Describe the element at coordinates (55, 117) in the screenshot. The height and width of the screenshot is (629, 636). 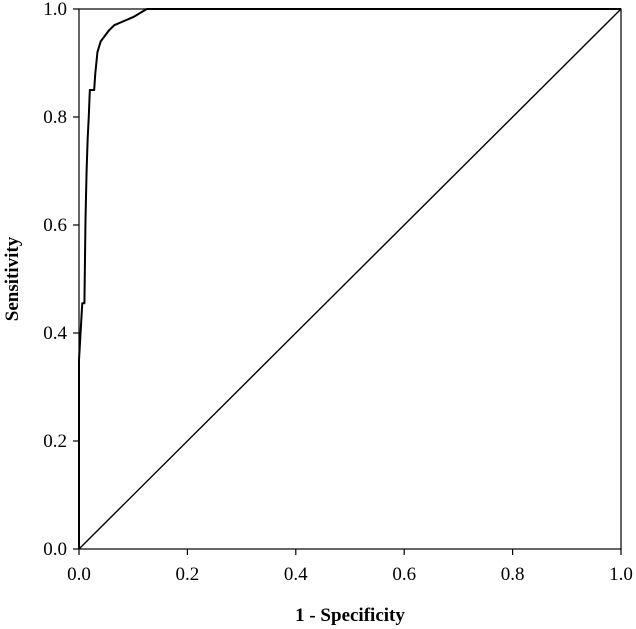
I see `y-tick-label: 0.8` at that location.